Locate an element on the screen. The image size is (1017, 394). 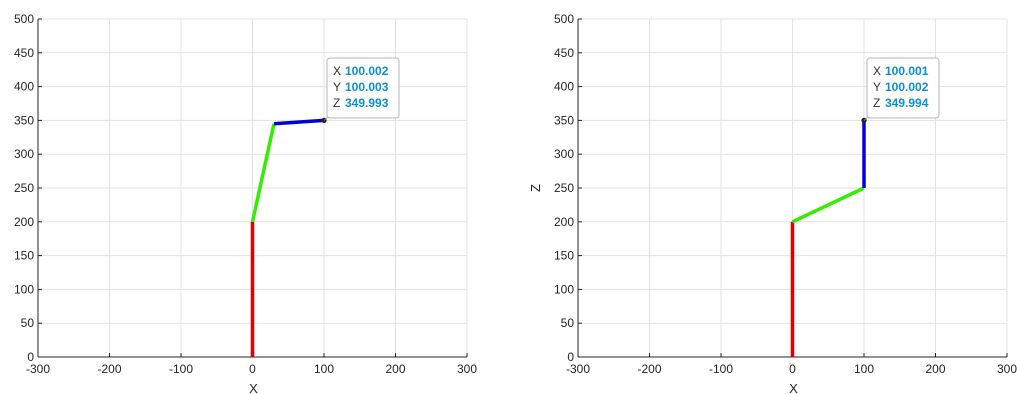
right-y-tick-label: 450 is located at coordinates (564, 53).